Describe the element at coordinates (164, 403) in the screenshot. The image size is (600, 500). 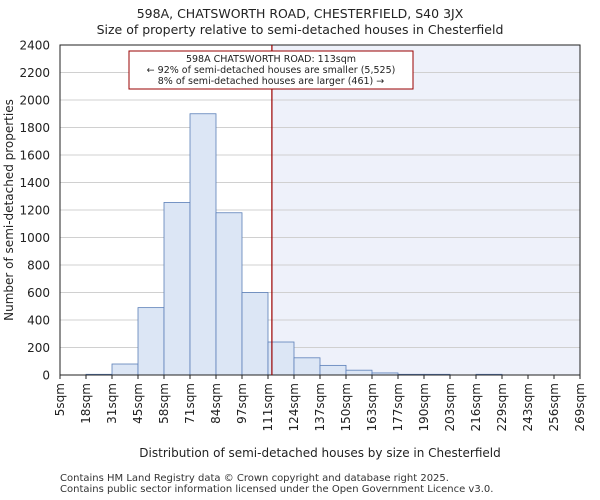
I see `x-tick-label: 58sqm` at that location.